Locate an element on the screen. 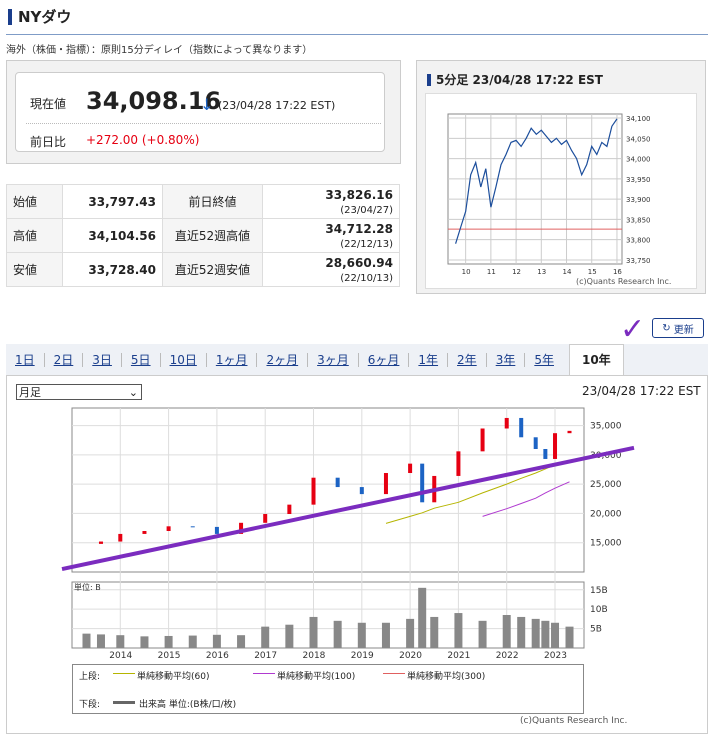 This screenshot has height=734, width=714. legend-upper-label: 上段: is located at coordinates (90, 677).